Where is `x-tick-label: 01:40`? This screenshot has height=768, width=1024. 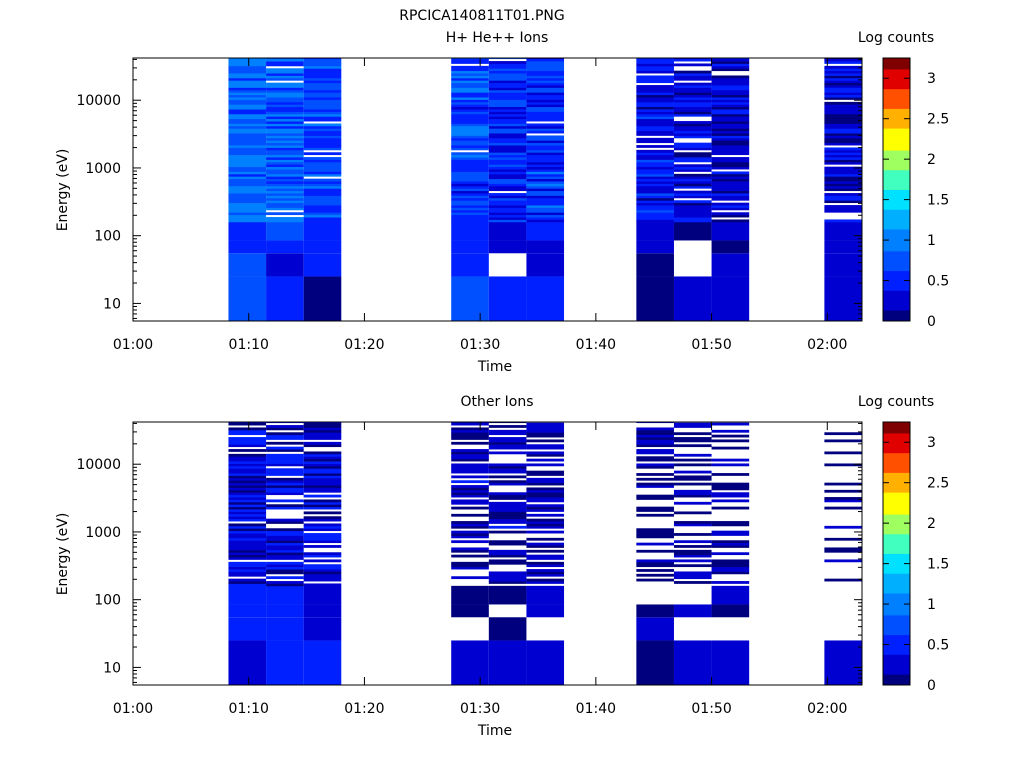
x-tick-label: 01:40 is located at coordinates (596, 709).